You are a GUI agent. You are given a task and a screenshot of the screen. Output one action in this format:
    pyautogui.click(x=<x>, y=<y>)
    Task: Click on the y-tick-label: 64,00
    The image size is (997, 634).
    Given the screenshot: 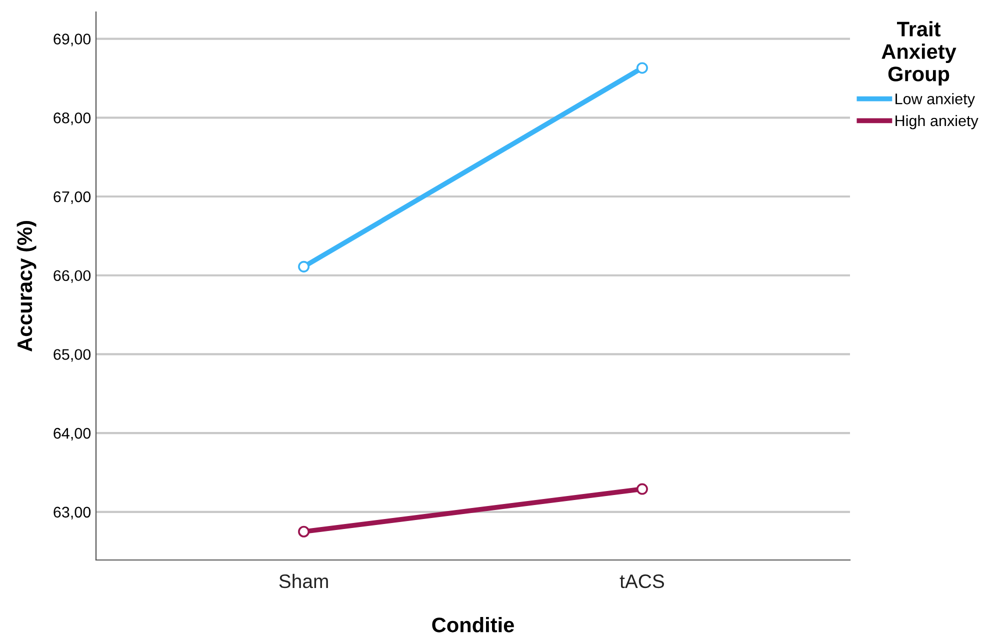 What is the action you would take?
    pyautogui.click(x=72, y=434)
    